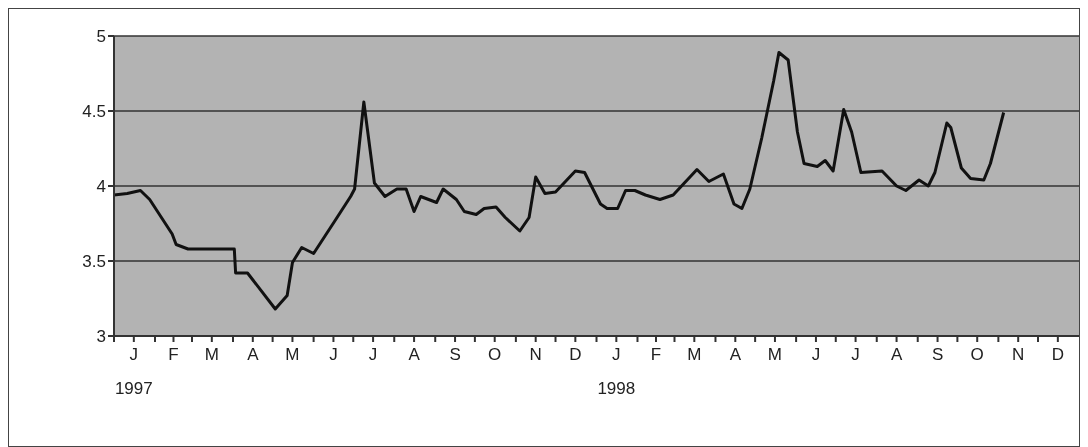 This screenshot has height=447, width=1088. I want to click on y-tick-label: 5, so click(101, 37).